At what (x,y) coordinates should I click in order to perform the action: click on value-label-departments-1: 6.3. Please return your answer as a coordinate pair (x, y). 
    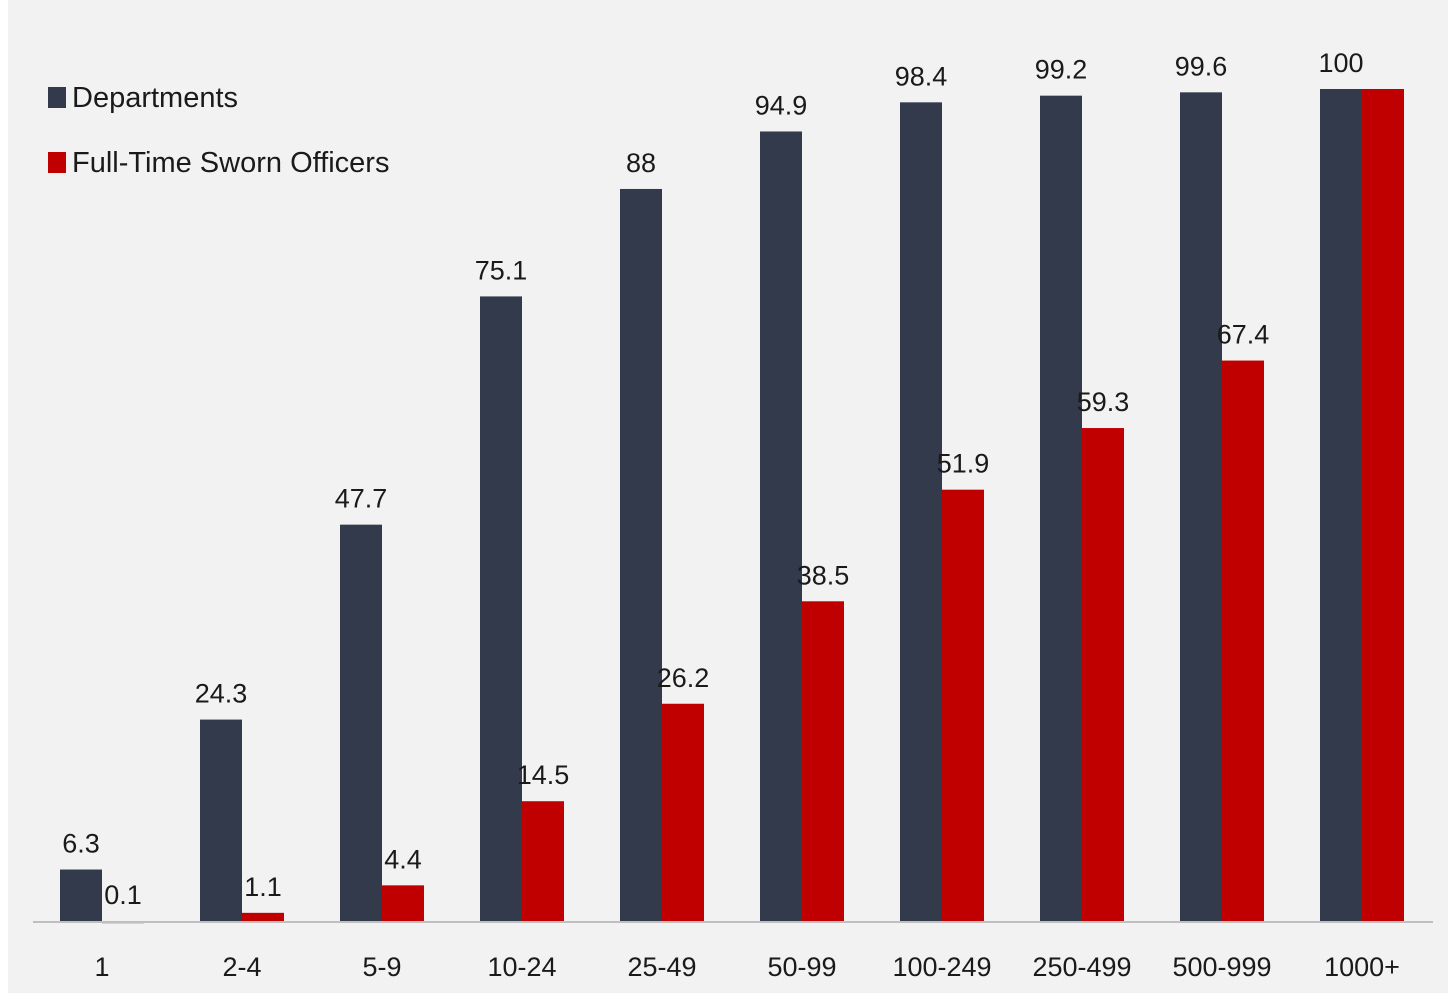
    Looking at the image, I should click on (81, 844).